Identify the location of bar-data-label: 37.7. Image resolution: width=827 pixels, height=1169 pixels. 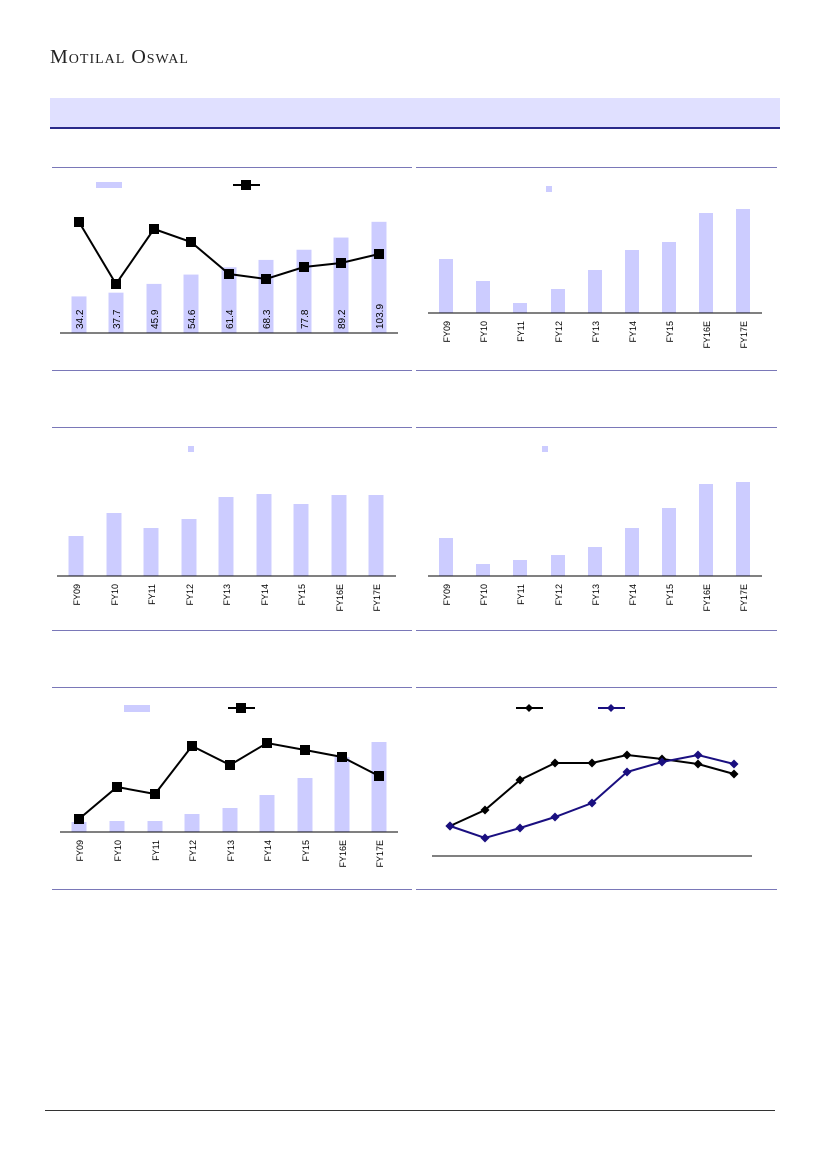
(117, 319).